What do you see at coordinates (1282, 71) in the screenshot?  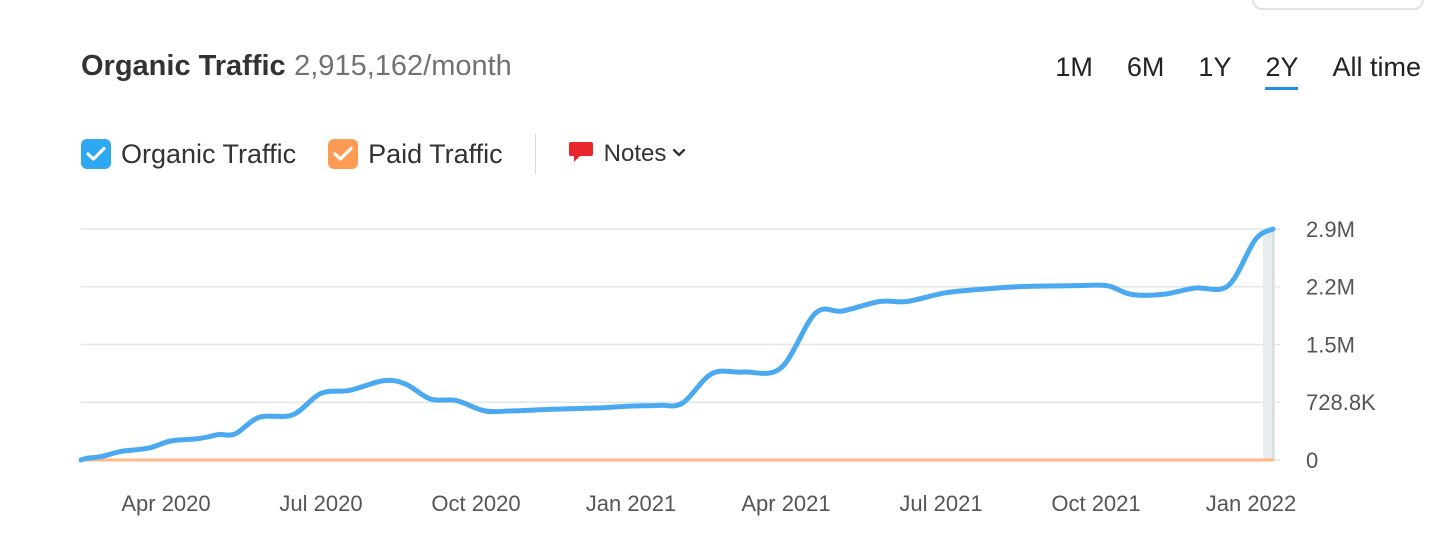 I see `range-2y: 2Y` at bounding box center [1282, 71].